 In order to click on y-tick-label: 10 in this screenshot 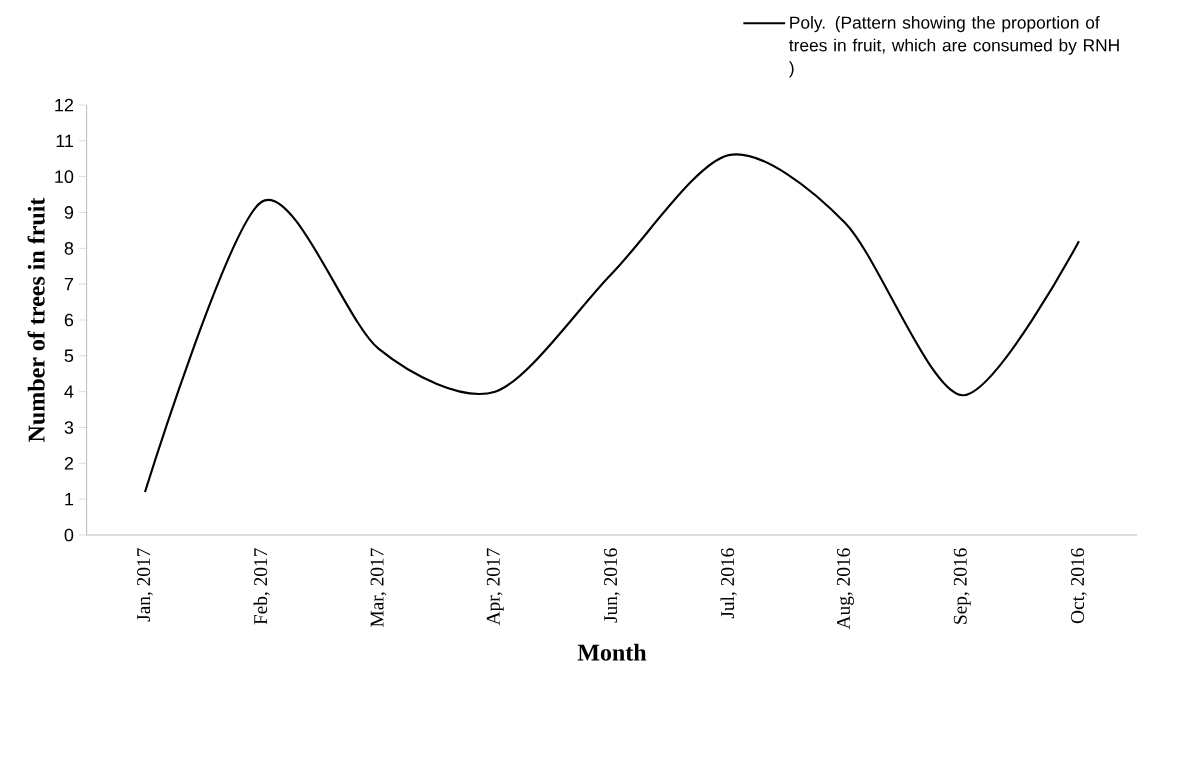, I will do `click(64, 177)`.